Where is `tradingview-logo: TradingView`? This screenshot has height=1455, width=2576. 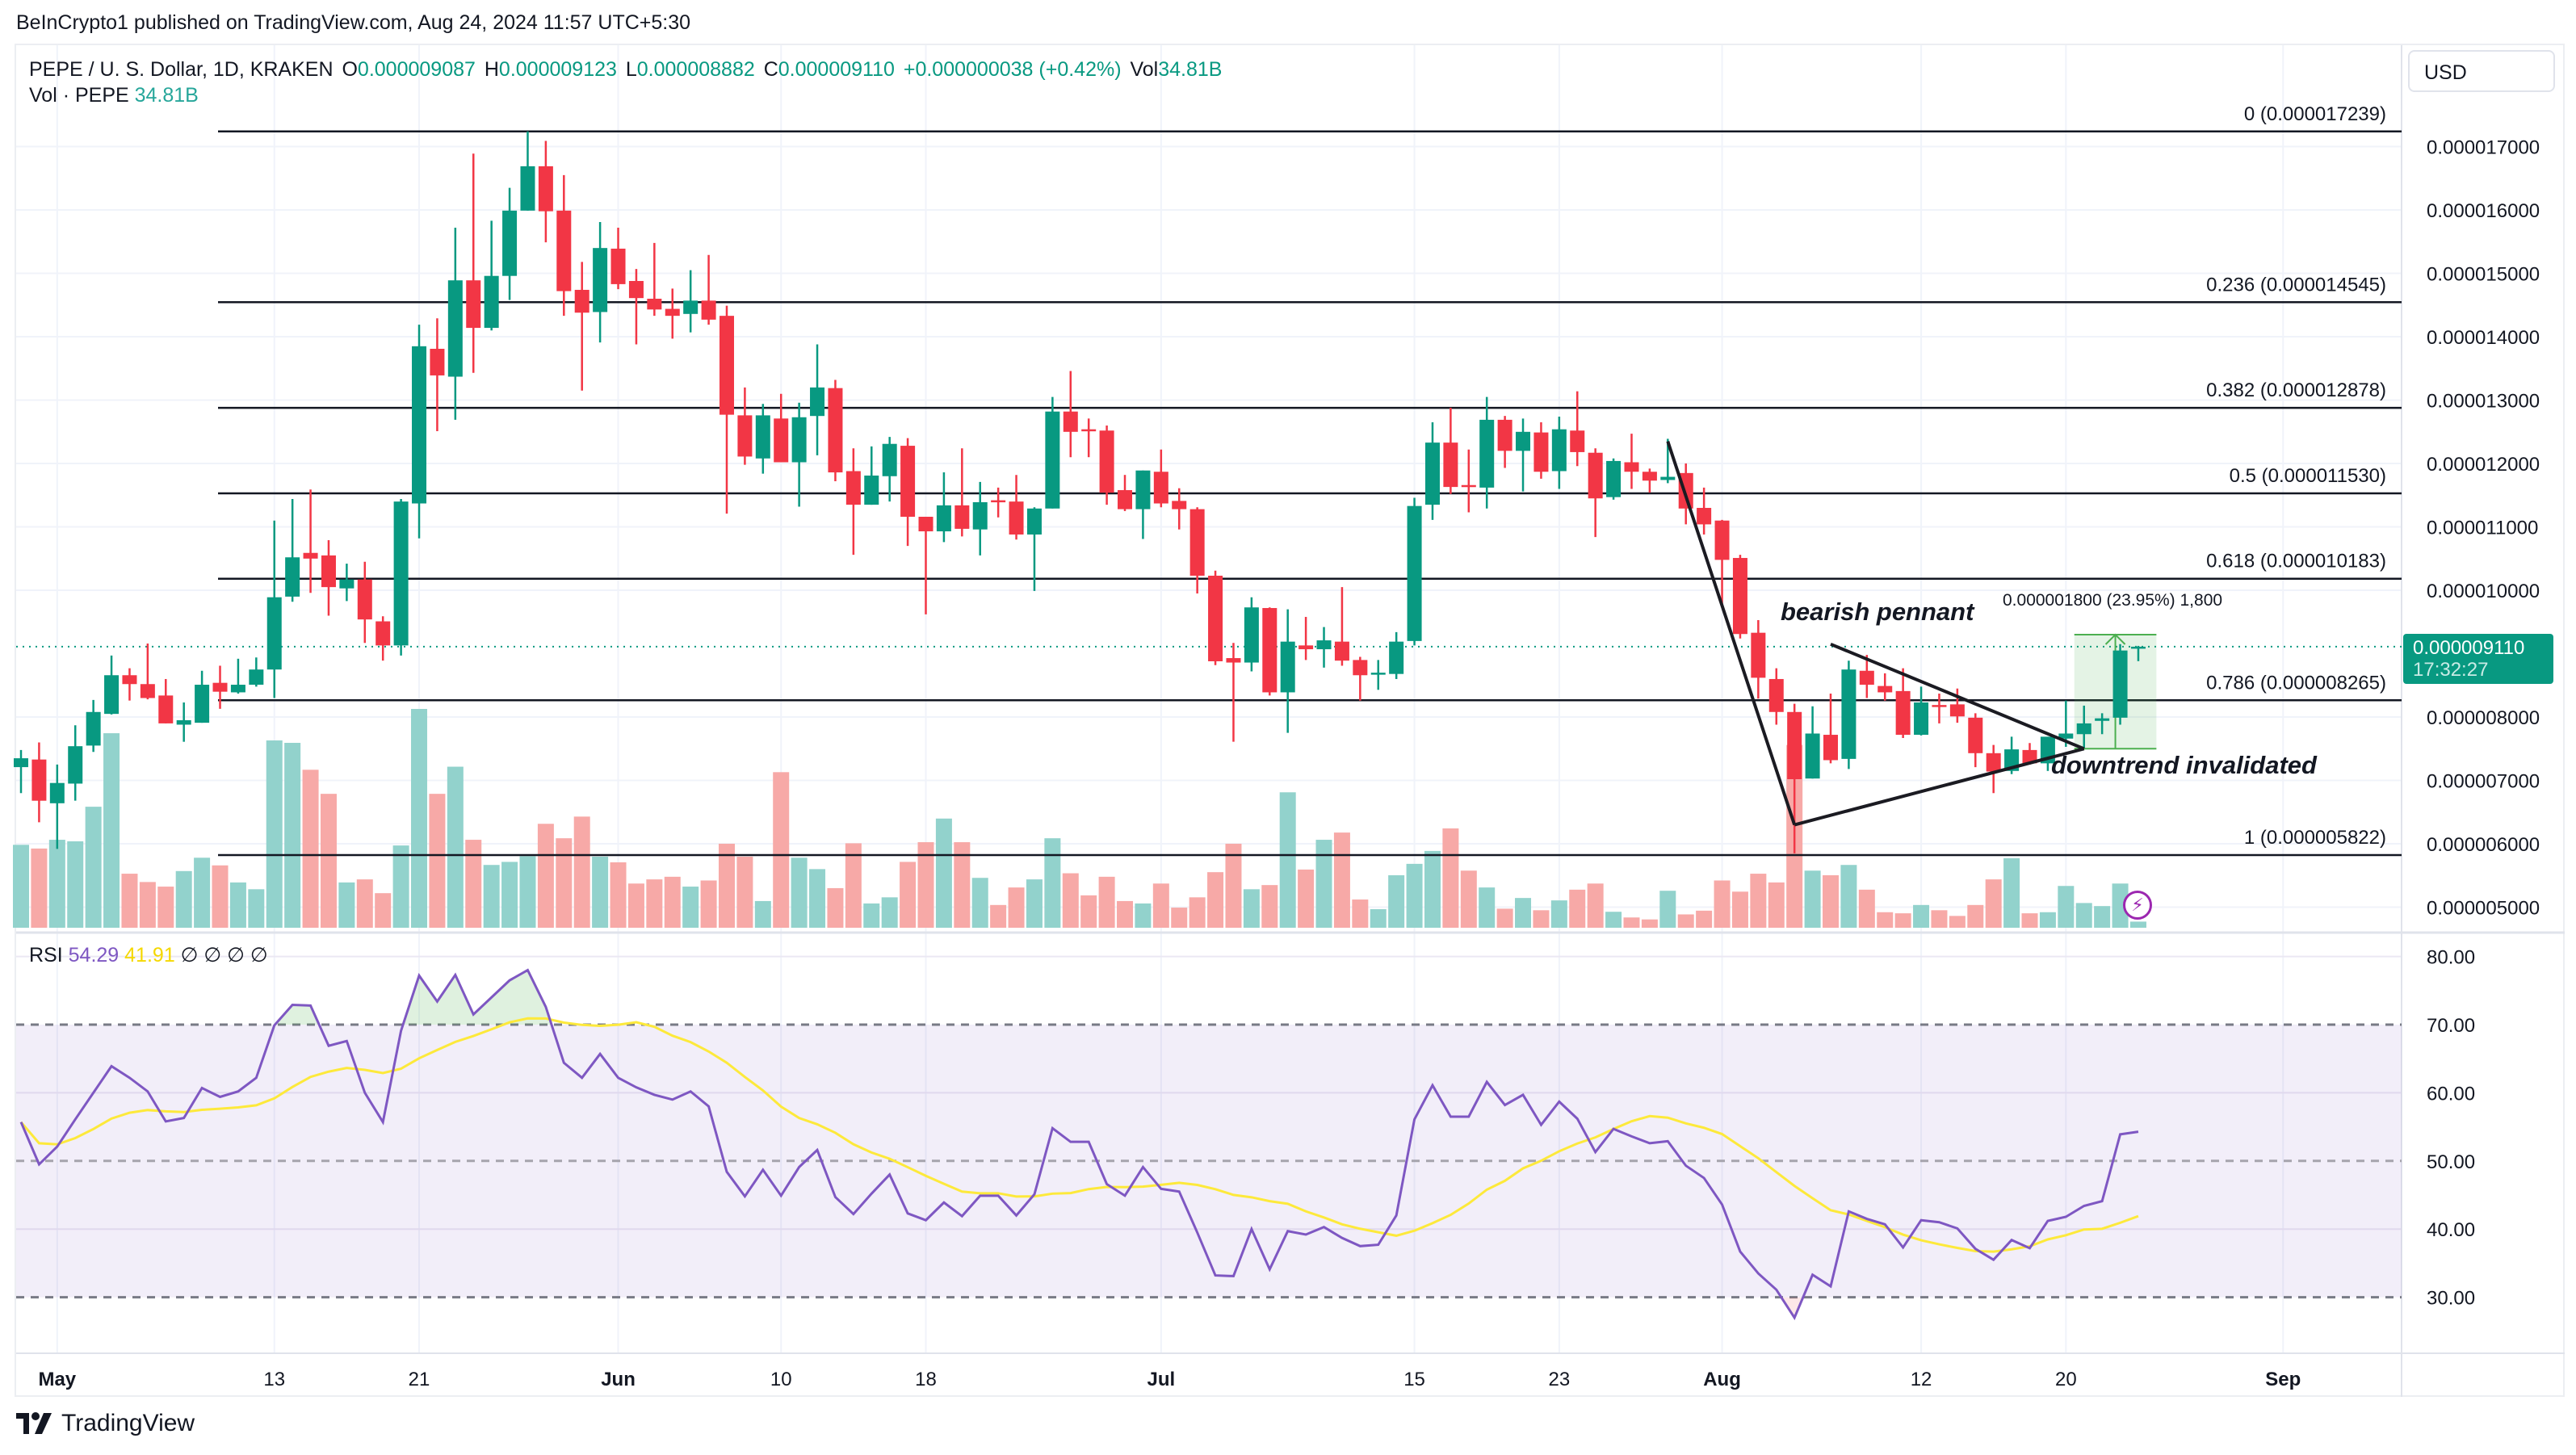 tradingview-logo: TradingView is located at coordinates (105, 1423).